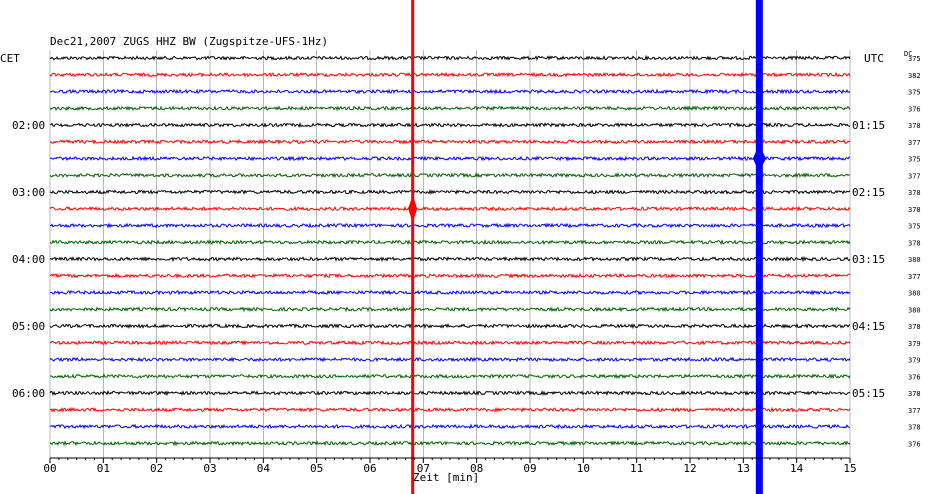 The width and height of the screenshot is (930, 494). What do you see at coordinates (908, 54) in the screenshot?
I see `dc-column-label: DC` at bounding box center [908, 54].